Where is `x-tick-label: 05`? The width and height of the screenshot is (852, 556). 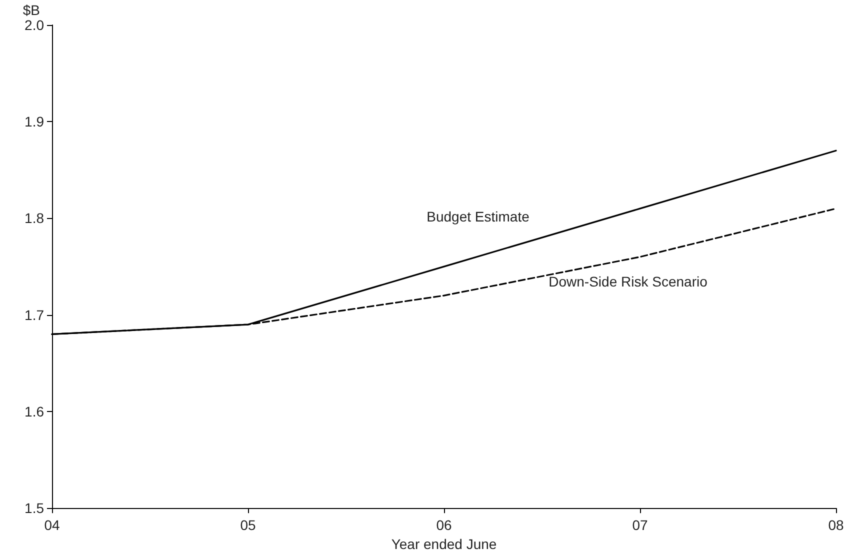 x-tick-label: 05 is located at coordinates (248, 525).